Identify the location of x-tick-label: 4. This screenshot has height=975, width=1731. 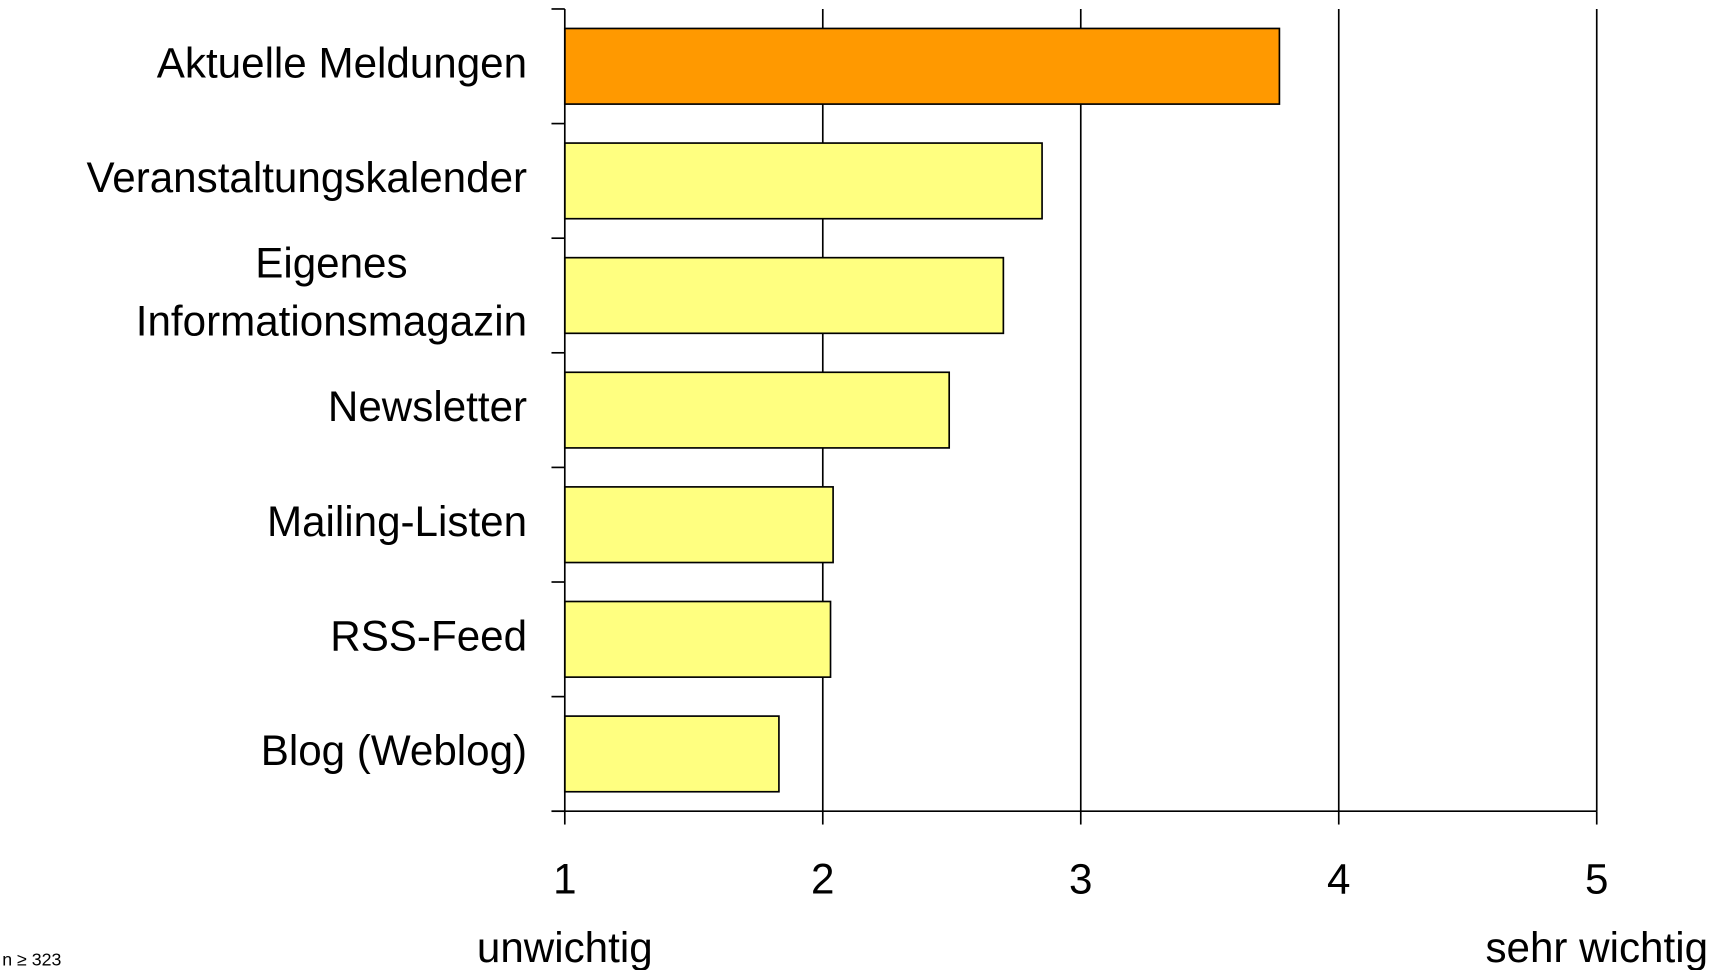
(1338, 878).